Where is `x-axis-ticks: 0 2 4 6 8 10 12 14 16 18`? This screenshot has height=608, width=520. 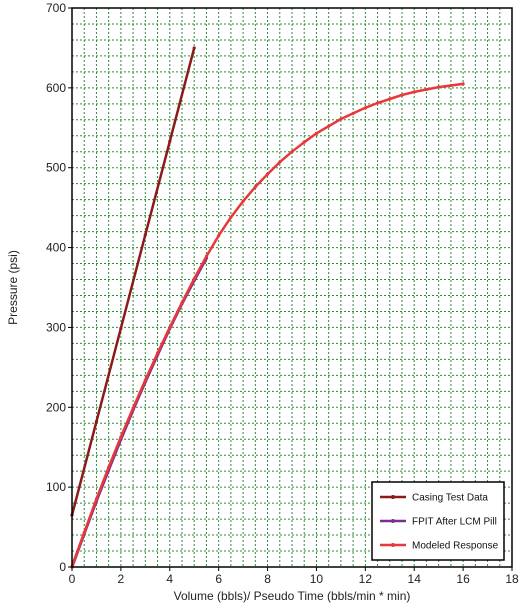
x-axis-ticks: 0 2 4 6 8 10 12 14 16 18 is located at coordinates (294, 576).